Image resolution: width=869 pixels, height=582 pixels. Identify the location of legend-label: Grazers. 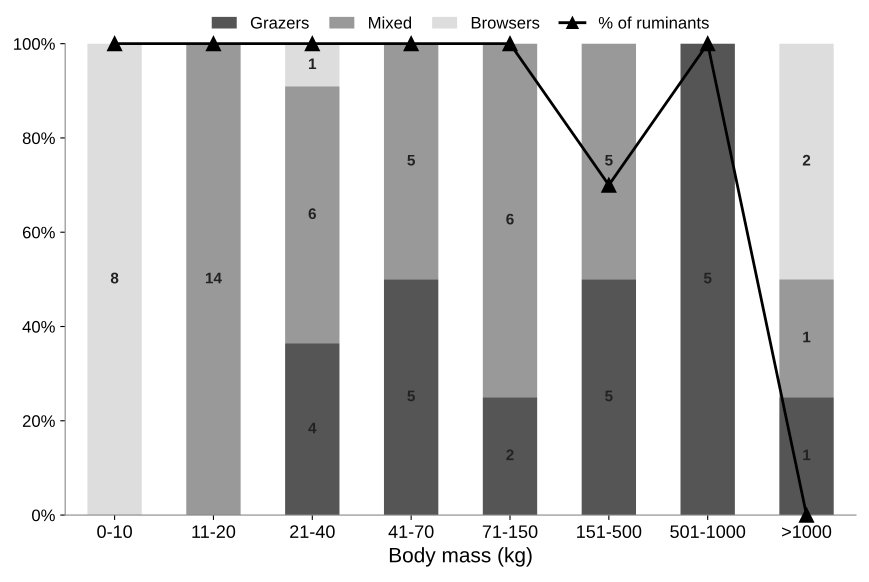
(279, 22).